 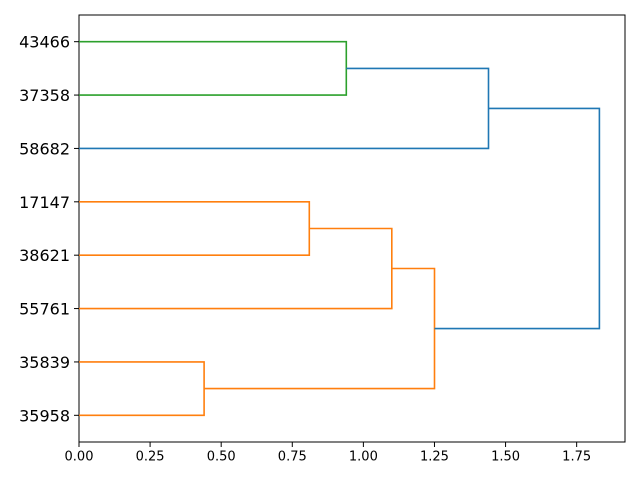 I want to click on leaf-label: 38621, so click(x=44, y=255).